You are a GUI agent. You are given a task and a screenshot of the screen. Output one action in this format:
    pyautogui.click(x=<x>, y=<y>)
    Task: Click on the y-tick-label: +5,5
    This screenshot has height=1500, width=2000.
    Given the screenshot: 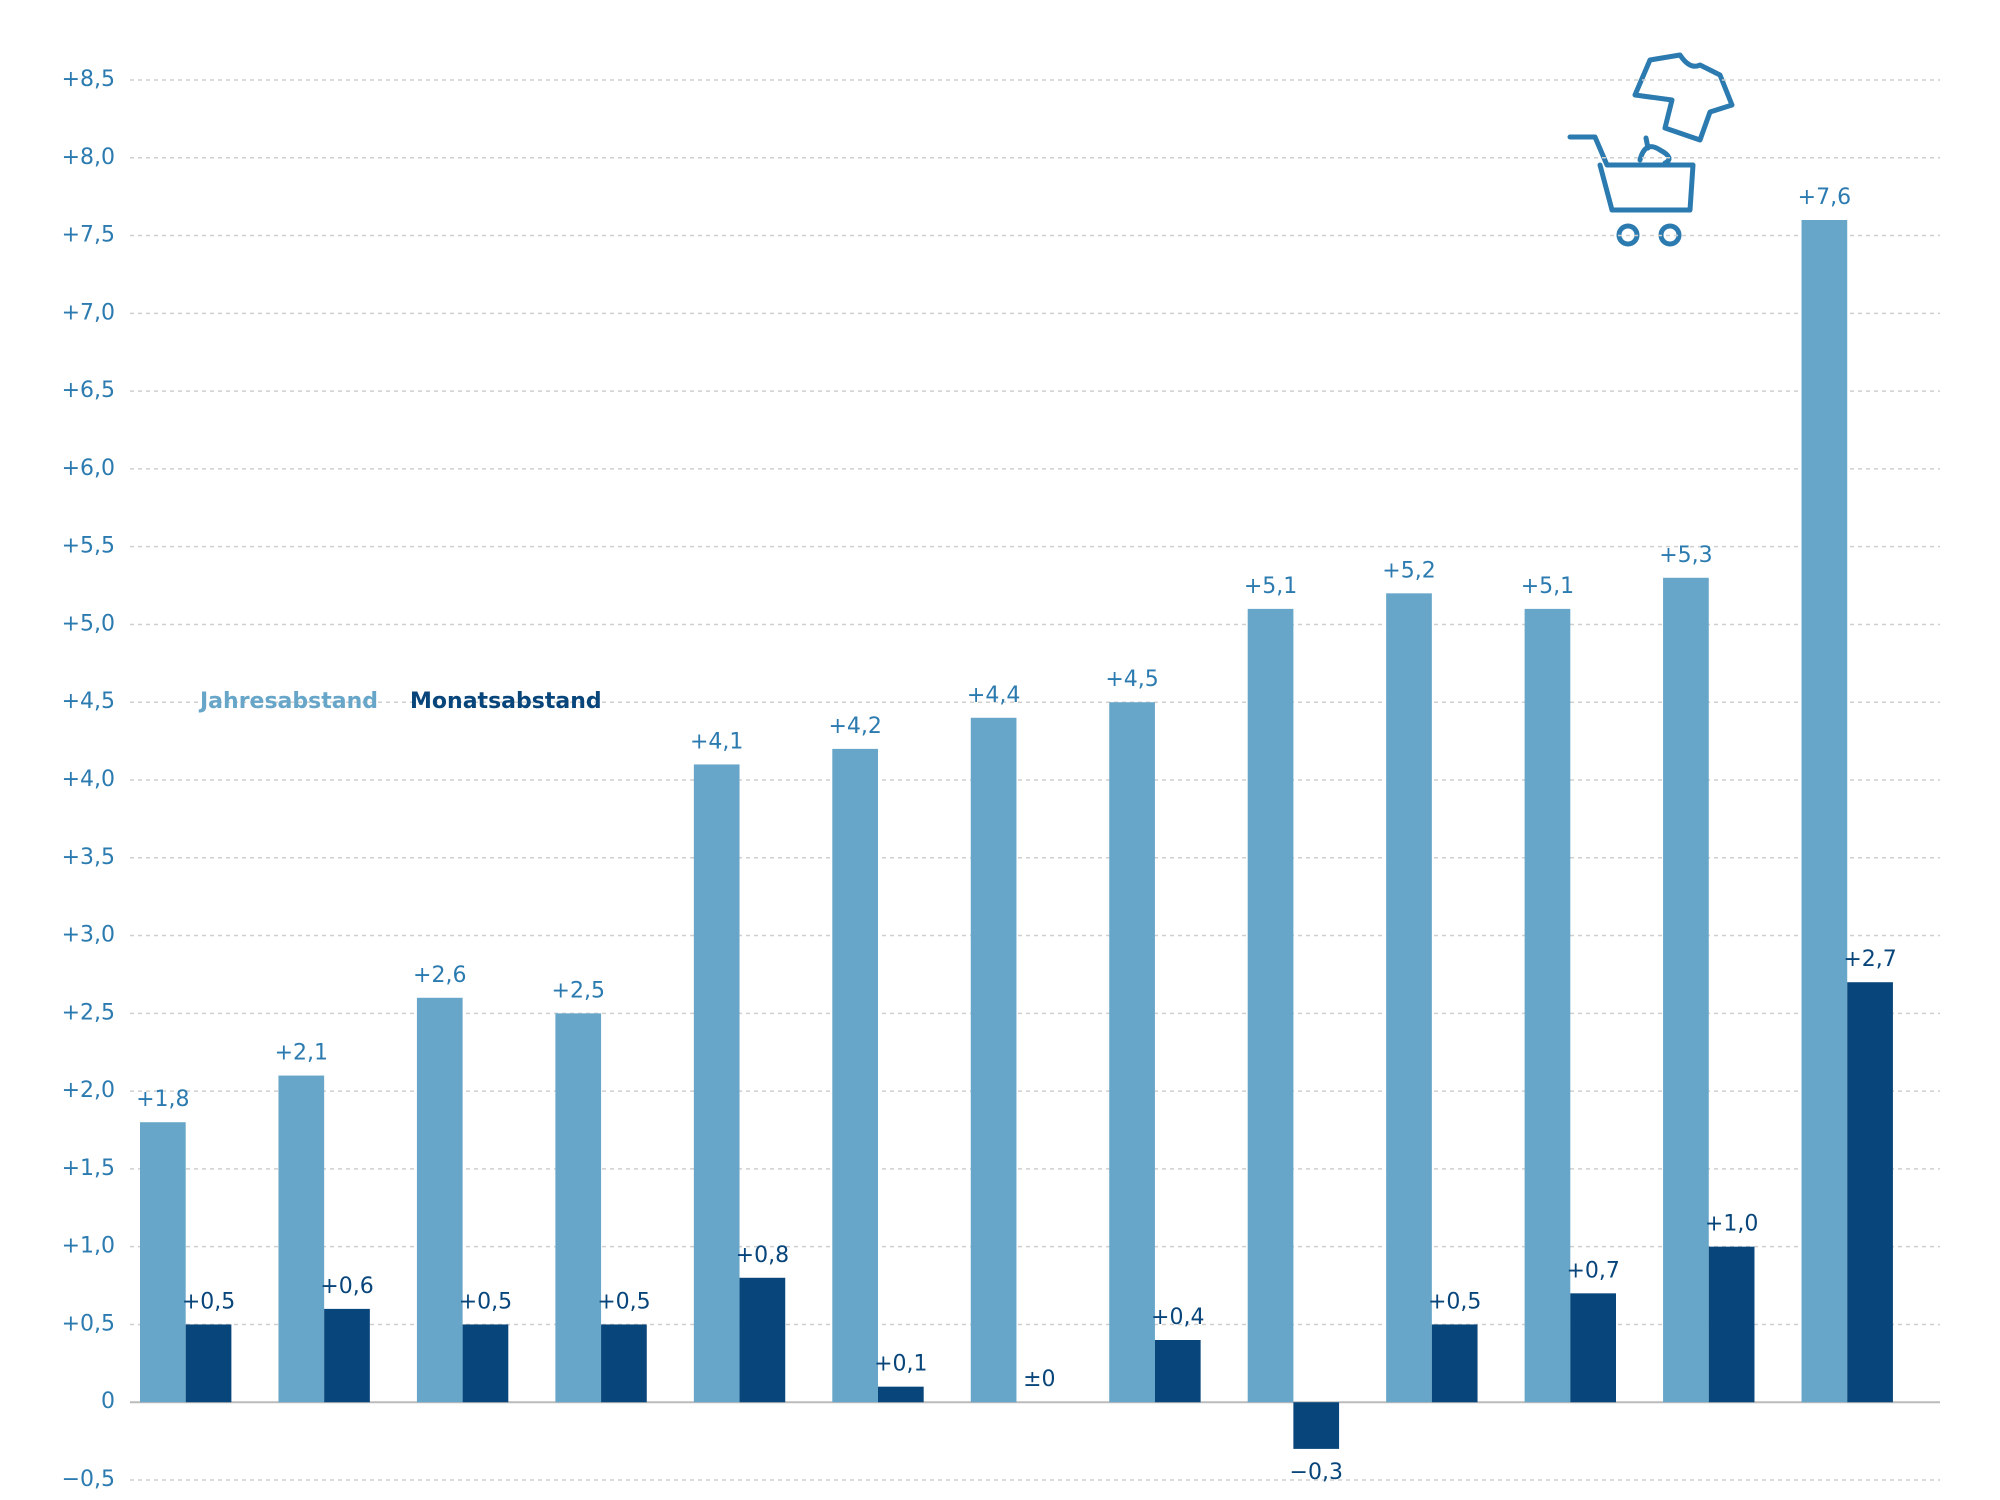 What is the action you would take?
    pyautogui.click(x=88, y=546)
    